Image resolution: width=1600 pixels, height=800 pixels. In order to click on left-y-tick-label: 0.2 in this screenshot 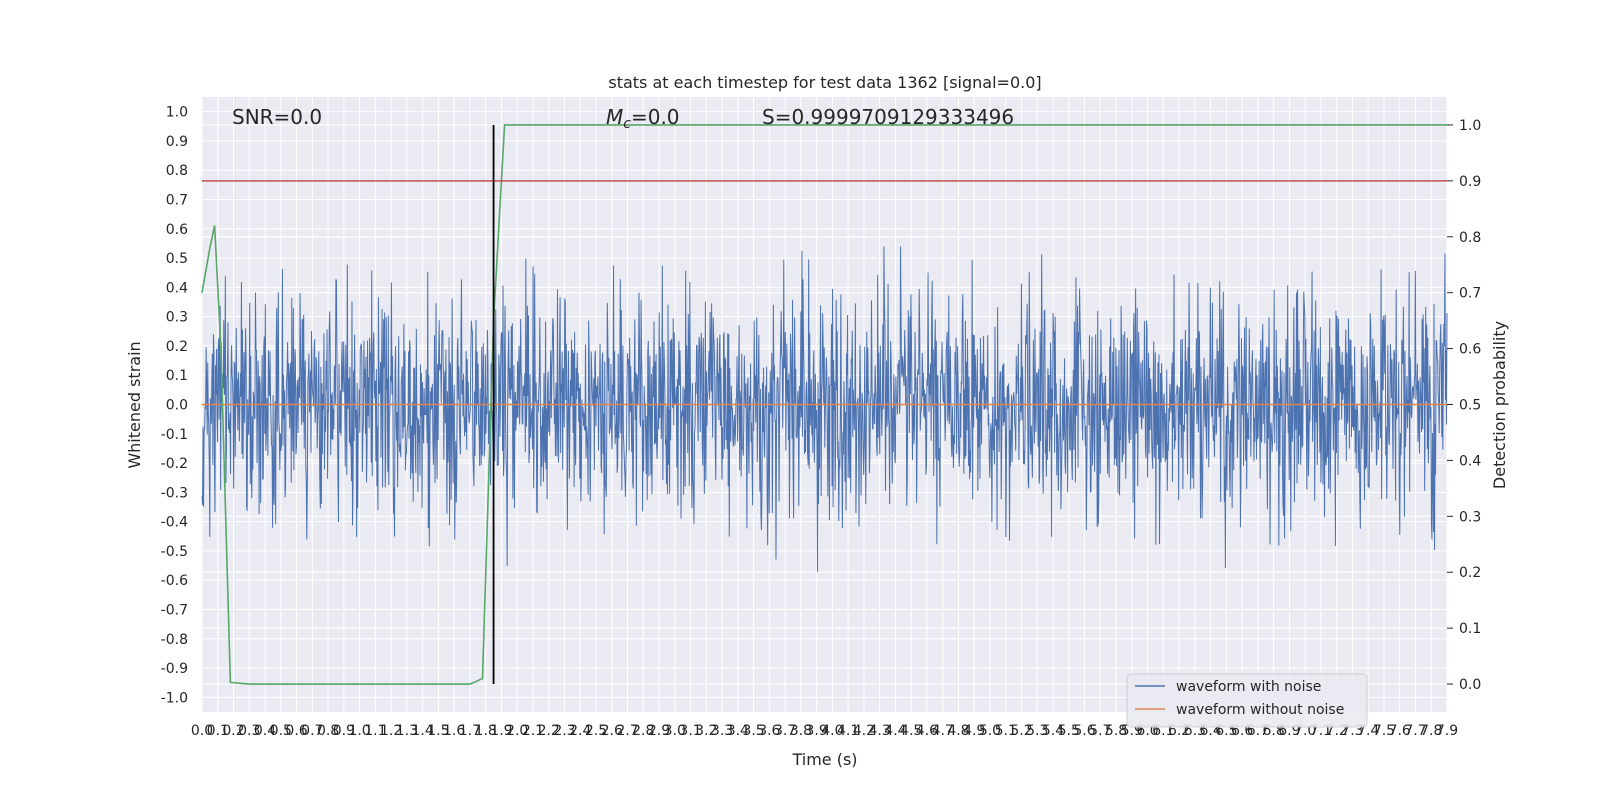, I will do `click(177, 347)`.